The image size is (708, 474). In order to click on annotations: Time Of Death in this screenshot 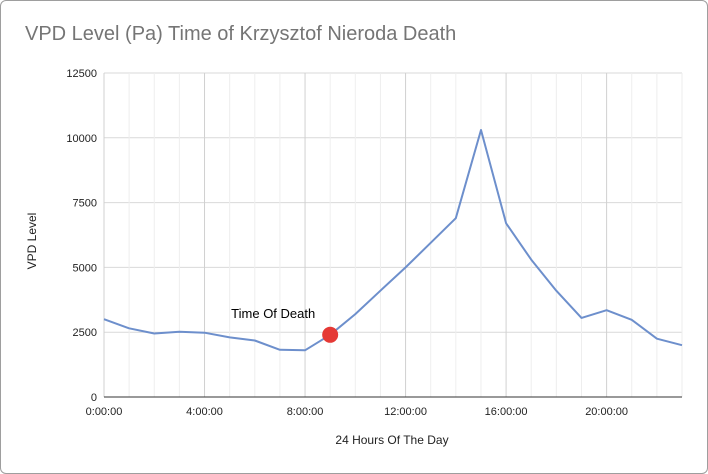, I will do `click(285, 324)`.